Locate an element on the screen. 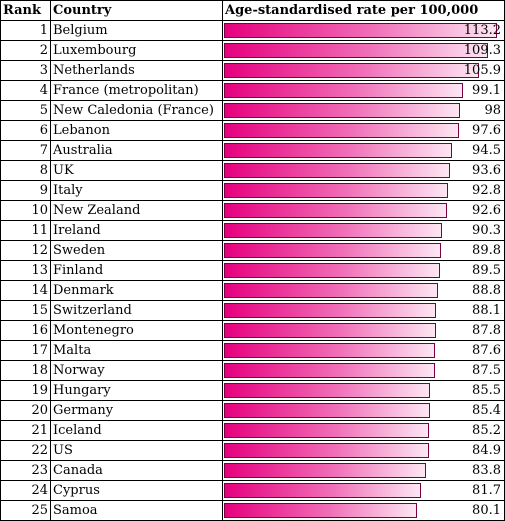 Image resolution: width=505 pixels, height=521 pixels. rate-cell: 113.2 is located at coordinates (363, 30).